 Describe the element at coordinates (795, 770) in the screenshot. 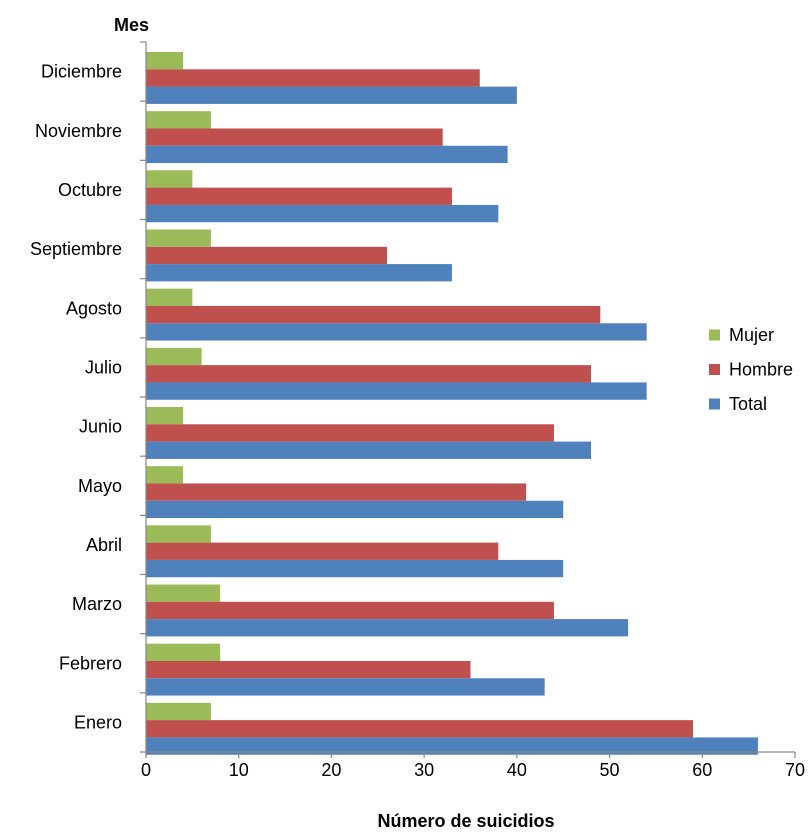

I see `x-tick-label-70: 70` at that location.